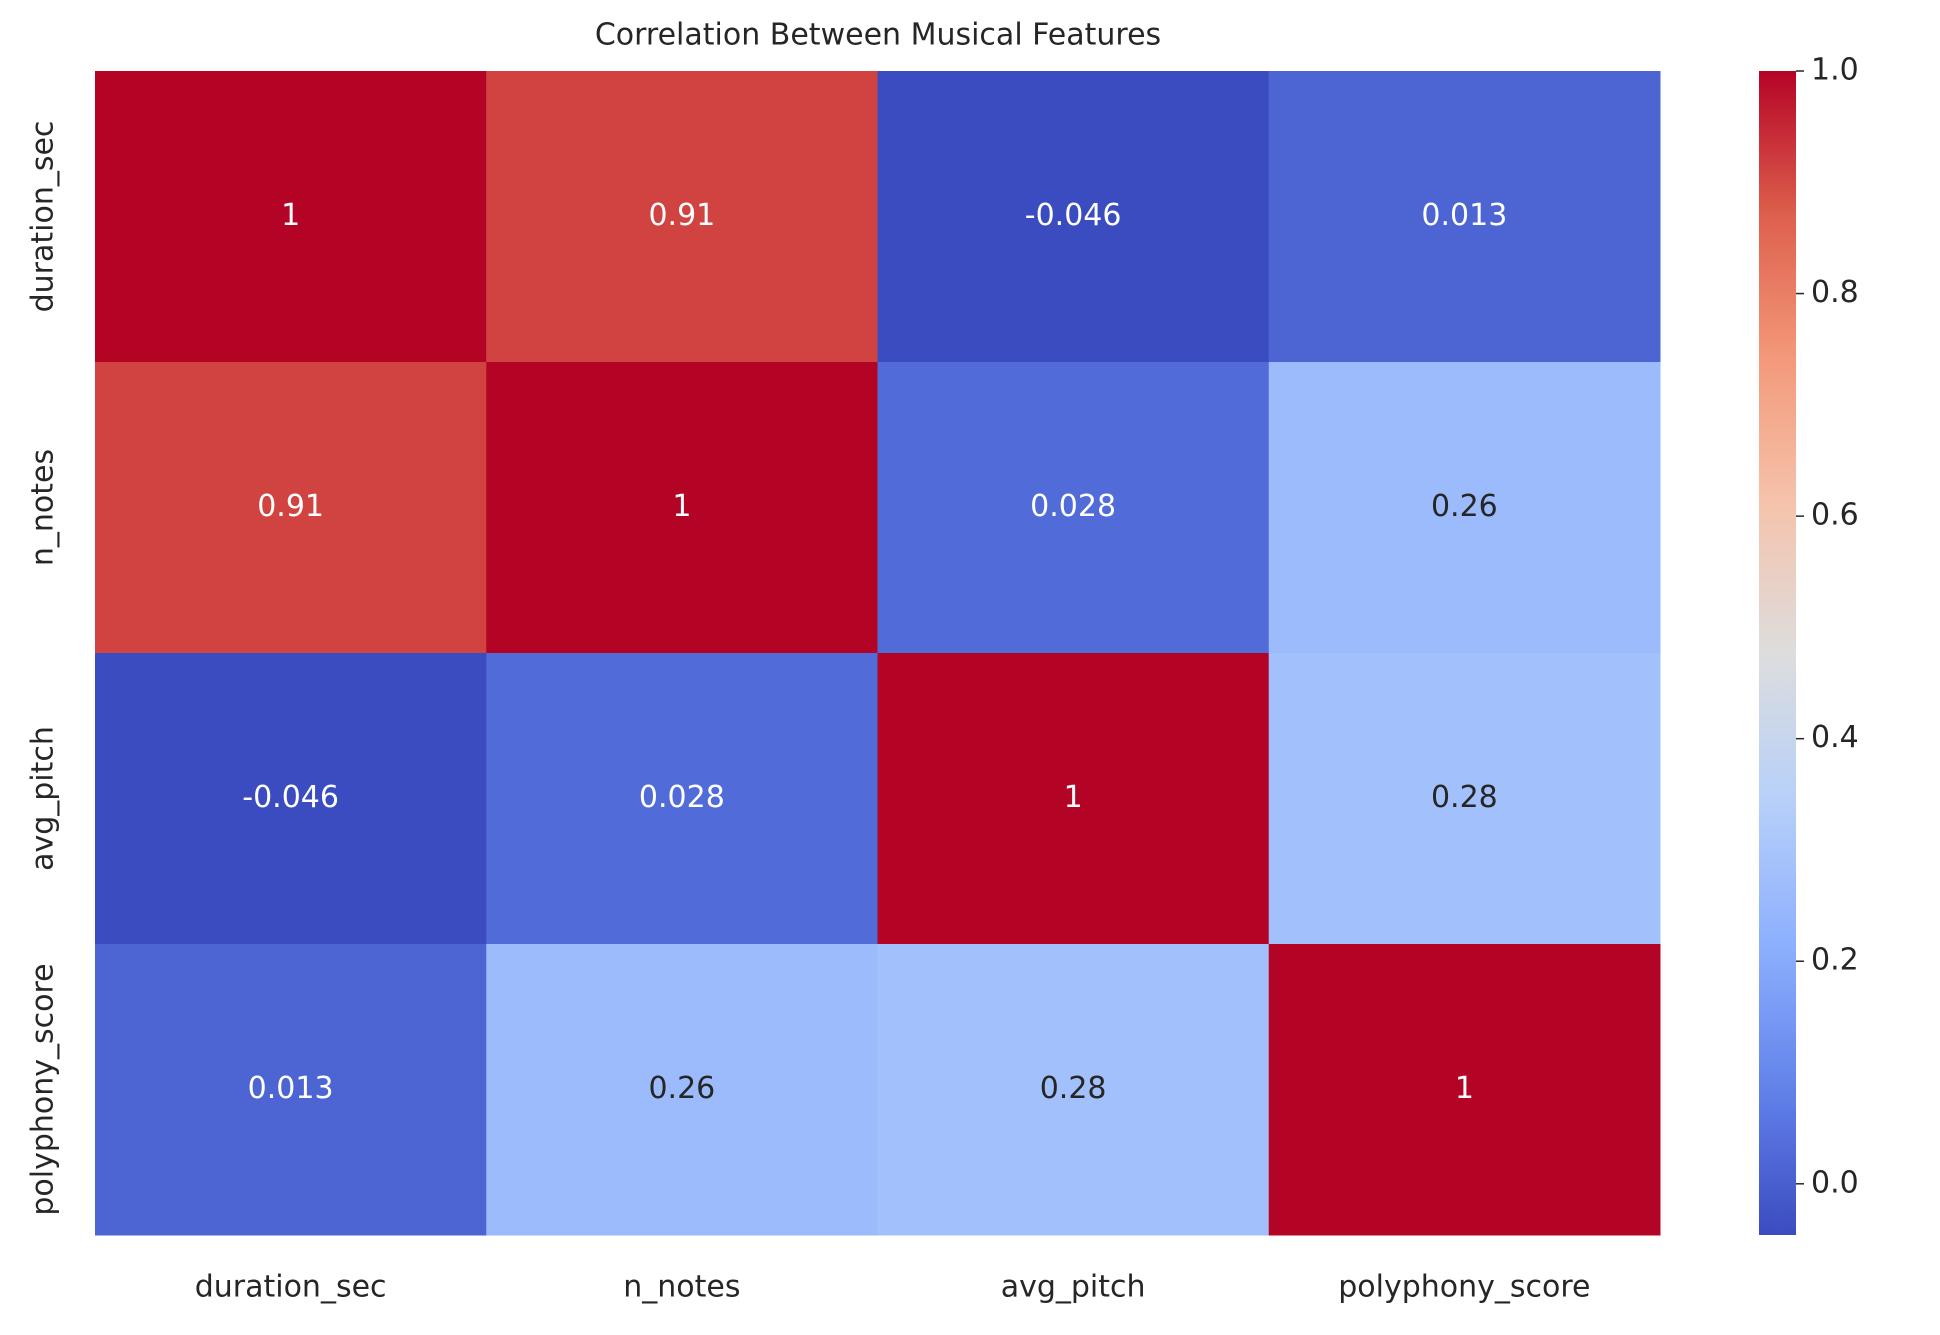 This screenshot has width=1940, height=1335. What do you see at coordinates (1835, 1182) in the screenshot?
I see `colorbar-tick-label: 0.0` at bounding box center [1835, 1182].